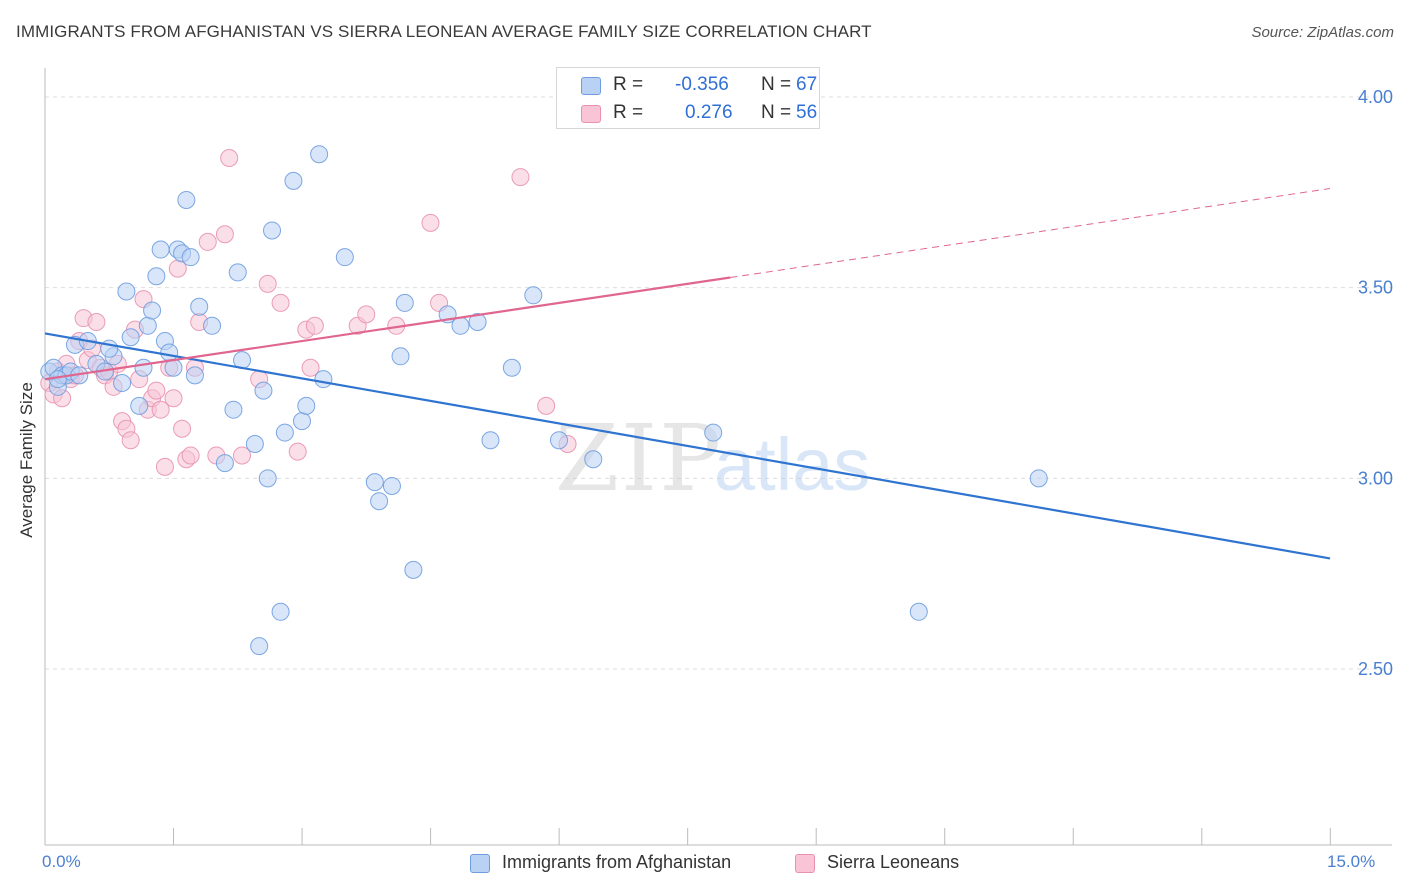 Image resolution: width=1406 pixels, height=892 pixels. I want to click on legend-item-label: Sierra Leoneans, so click(893, 862).